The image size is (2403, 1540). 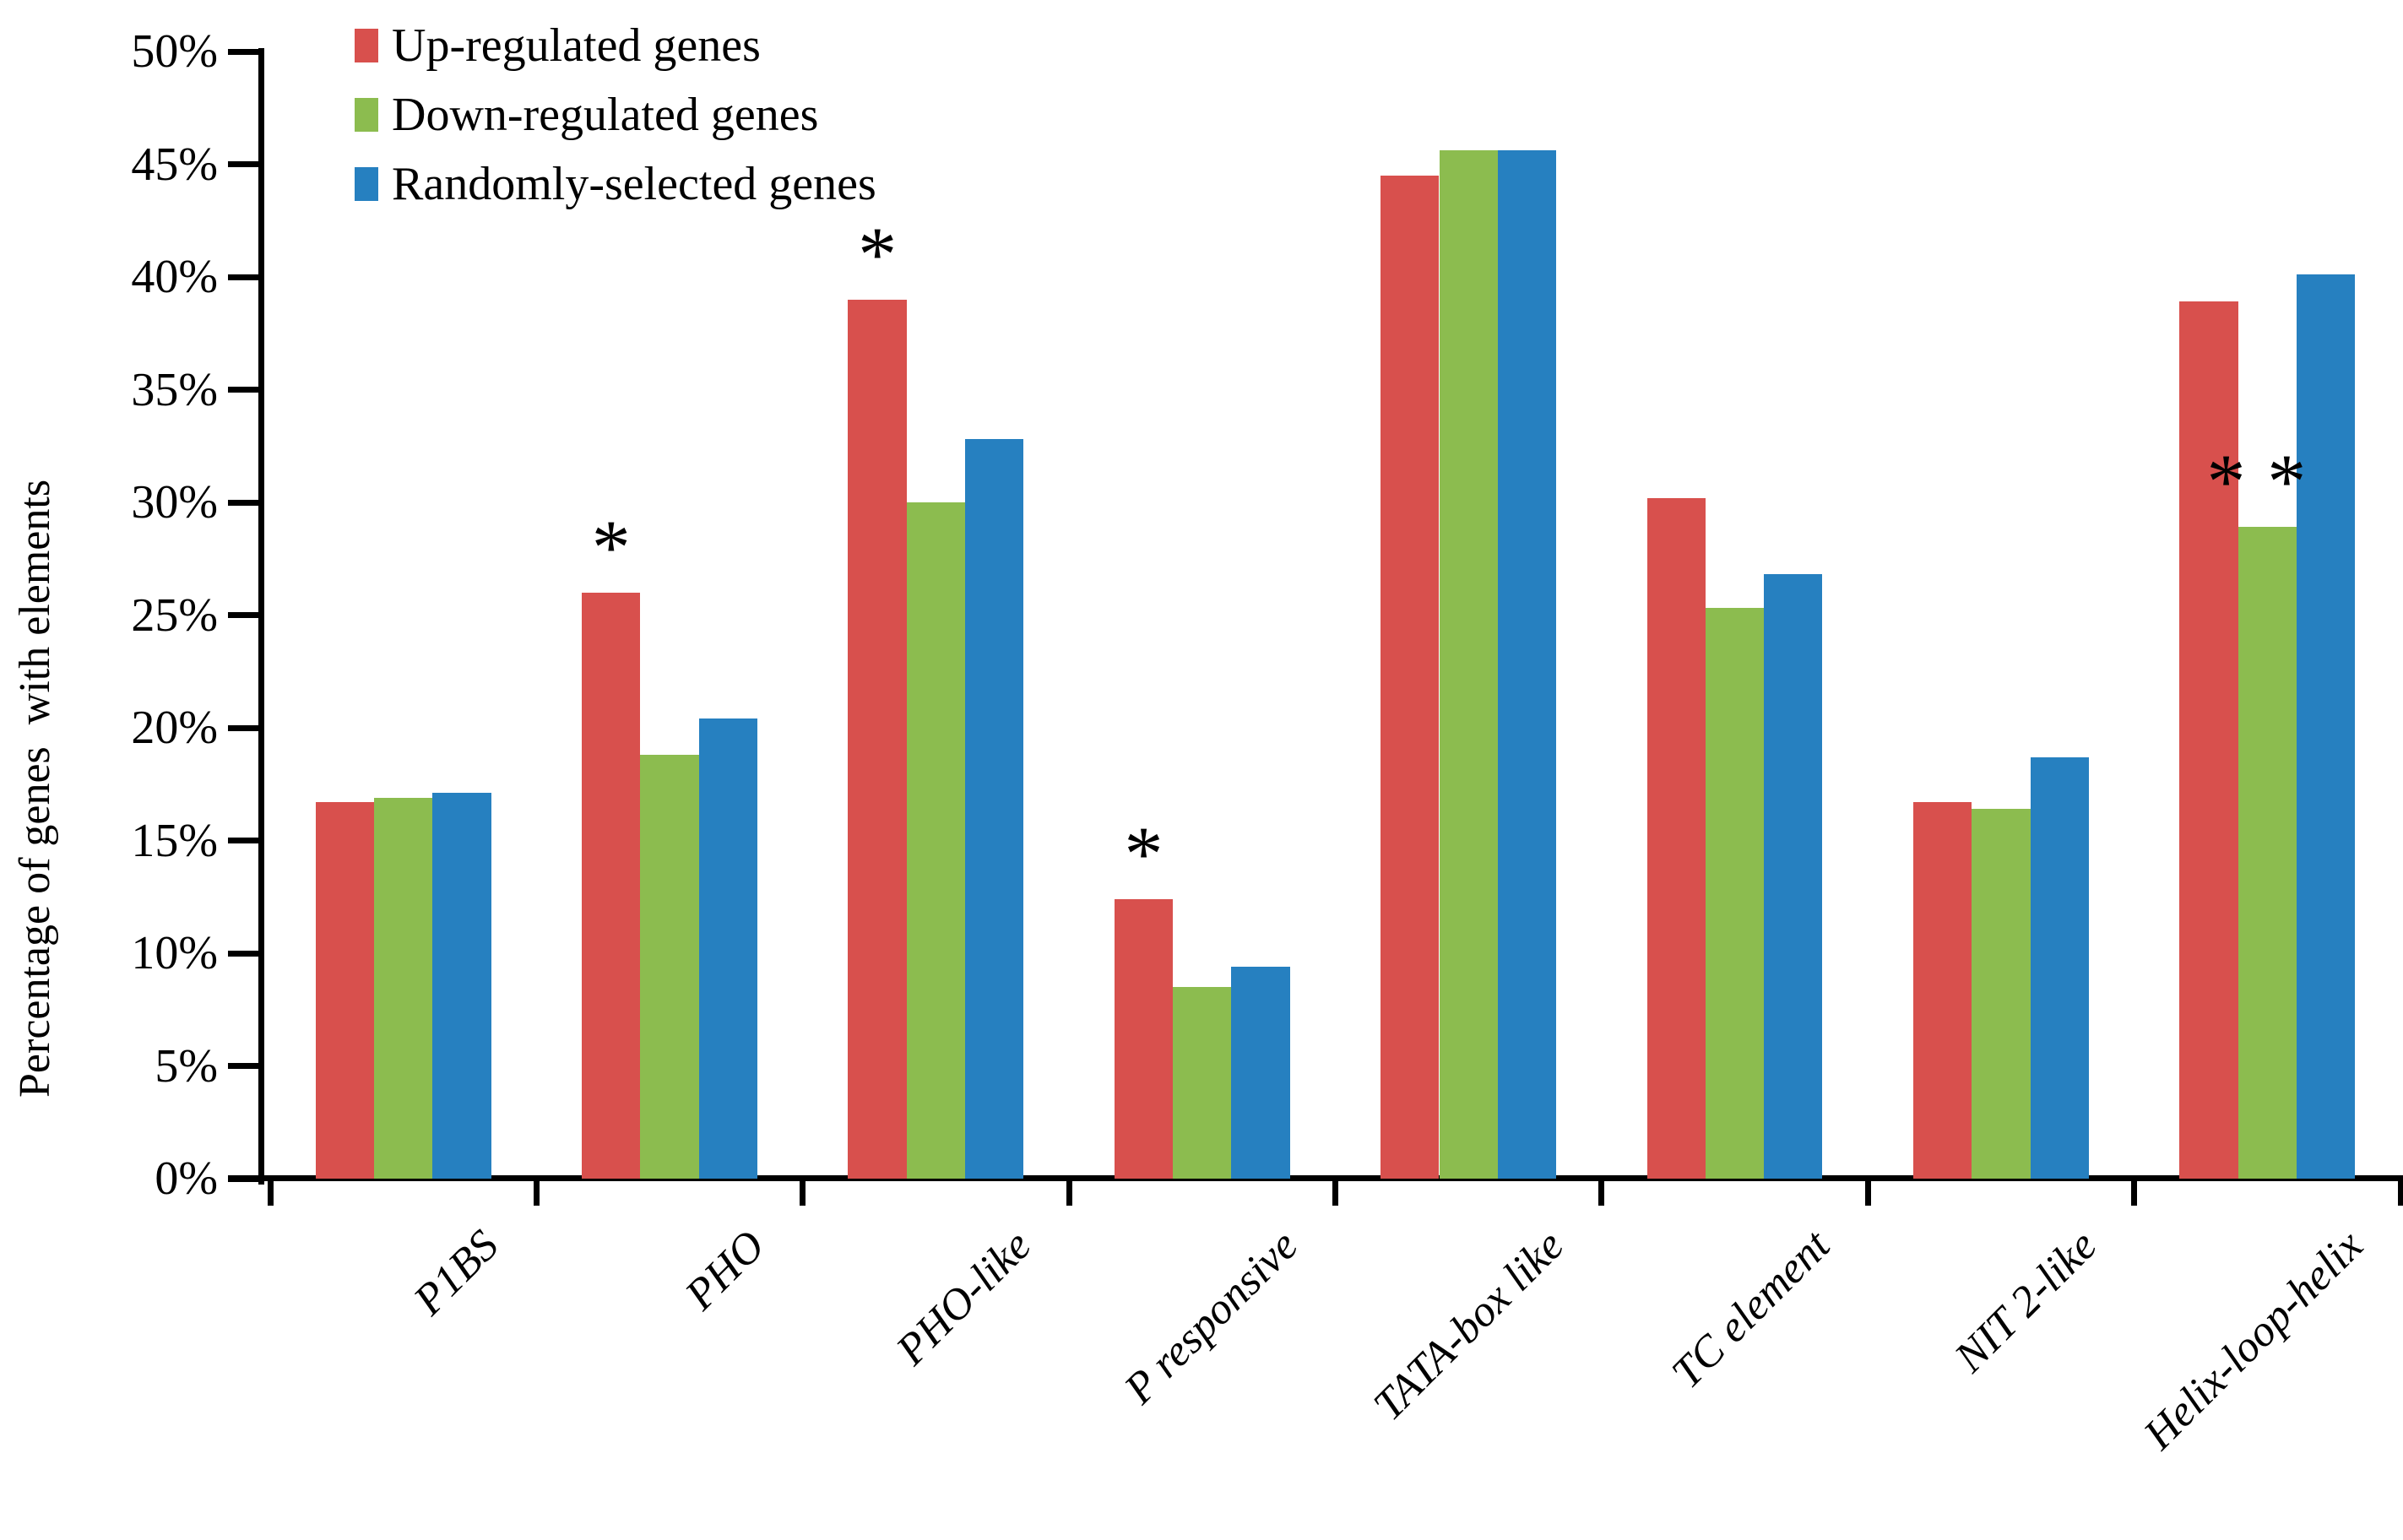 What do you see at coordinates (2026, 1301) in the screenshot?
I see `x-category-label: NIT 2-like` at bounding box center [2026, 1301].